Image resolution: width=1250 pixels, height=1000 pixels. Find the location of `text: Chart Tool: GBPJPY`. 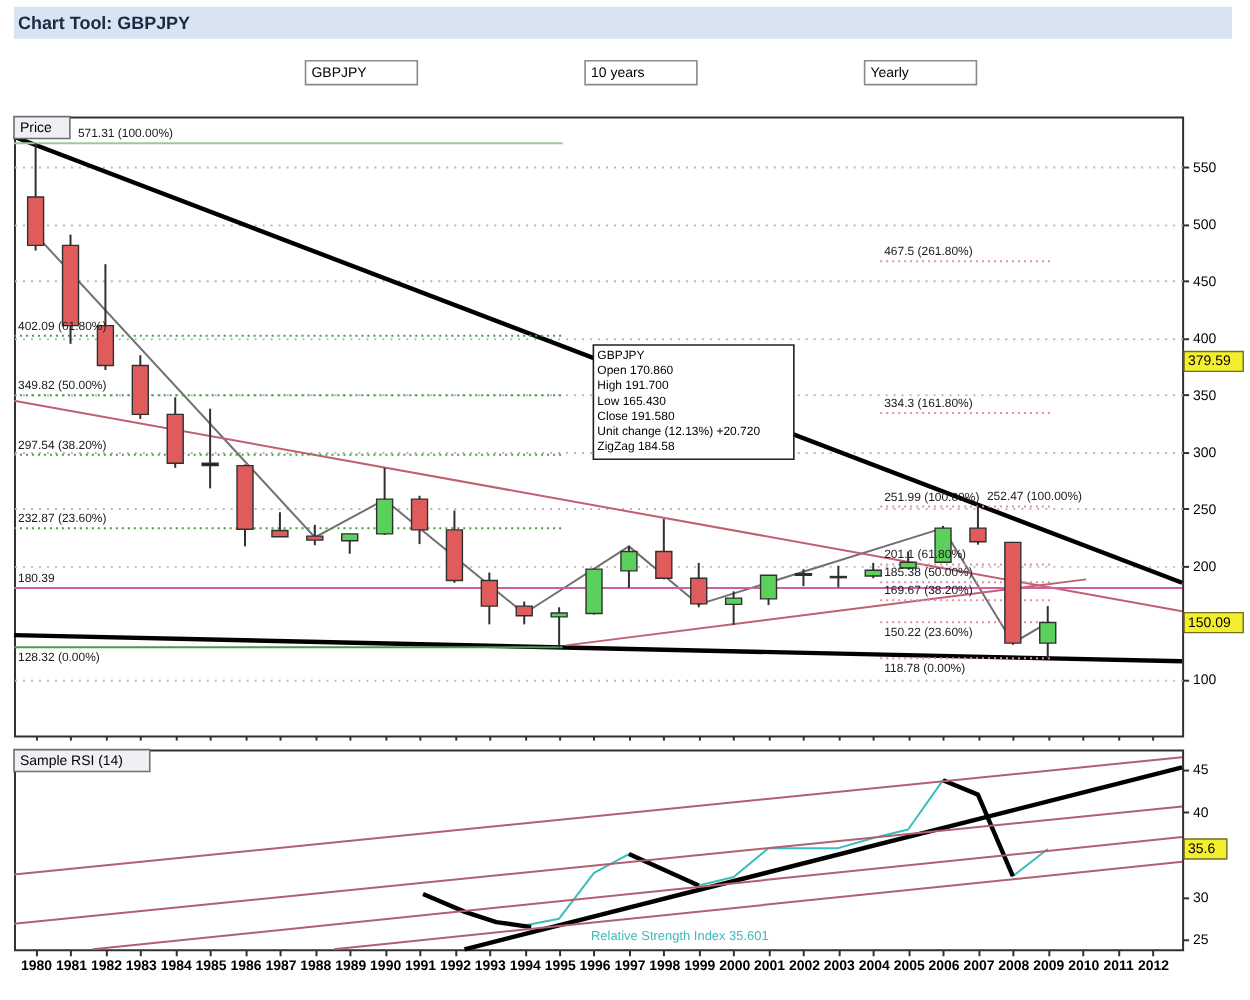

text: Chart Tool: GBPJPY is located at coordinates (104, 22).